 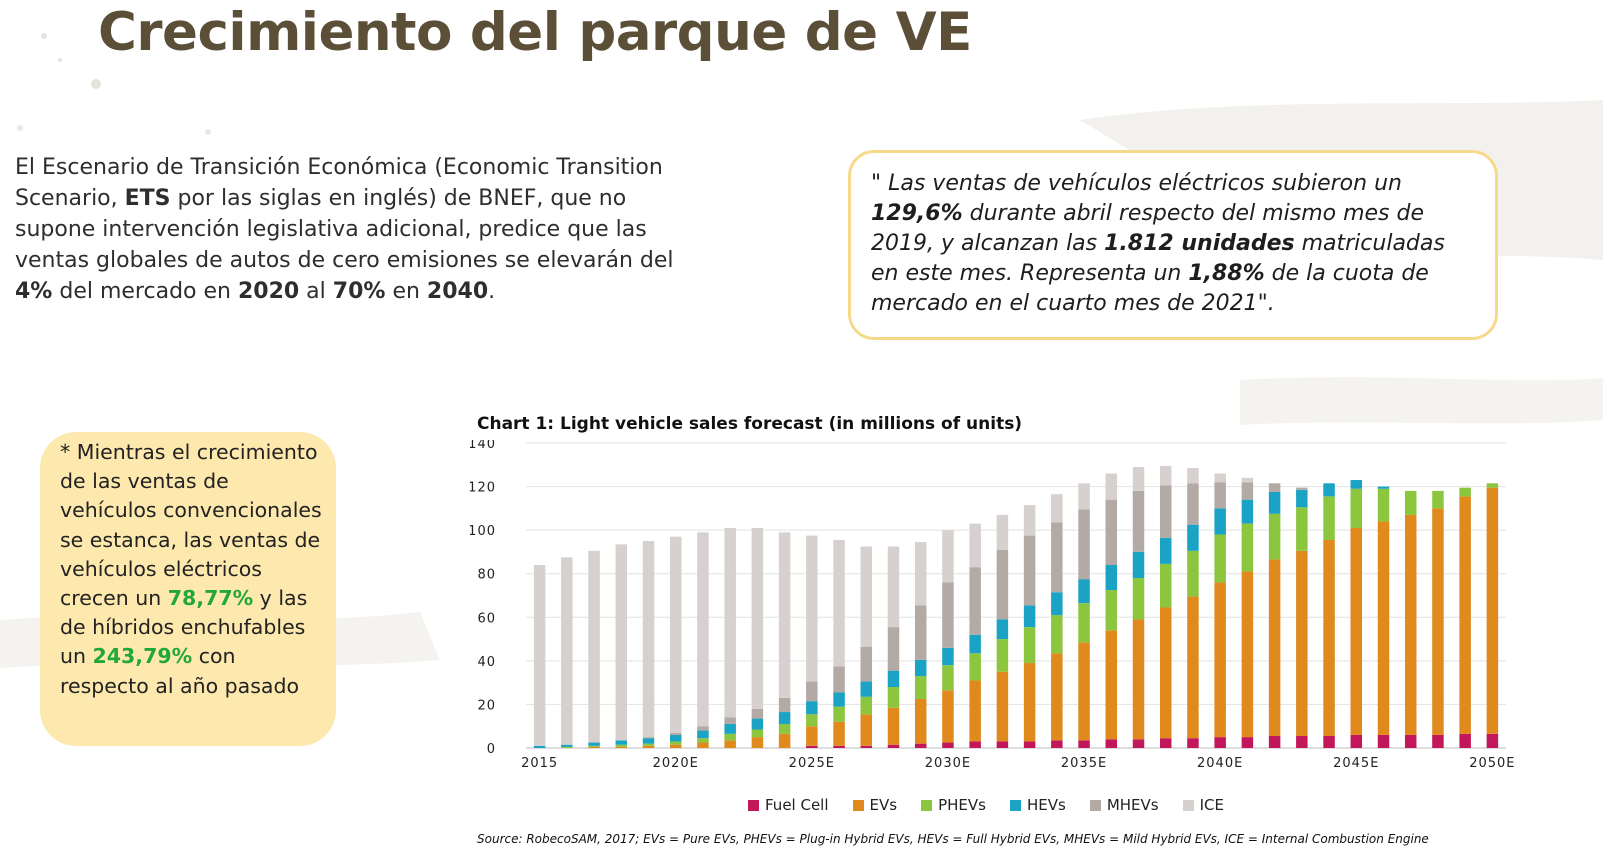 I want to click on intro-bold-ets: ETS, so click(x=147, y=198).